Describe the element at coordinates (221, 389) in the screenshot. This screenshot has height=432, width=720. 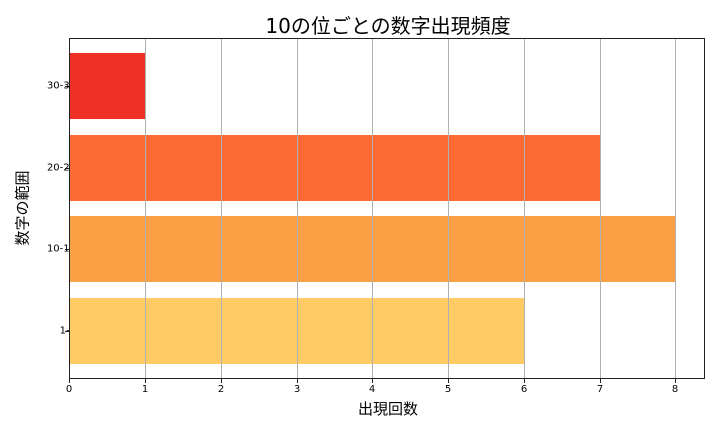
I see `x-tick-label: 2` at that location.